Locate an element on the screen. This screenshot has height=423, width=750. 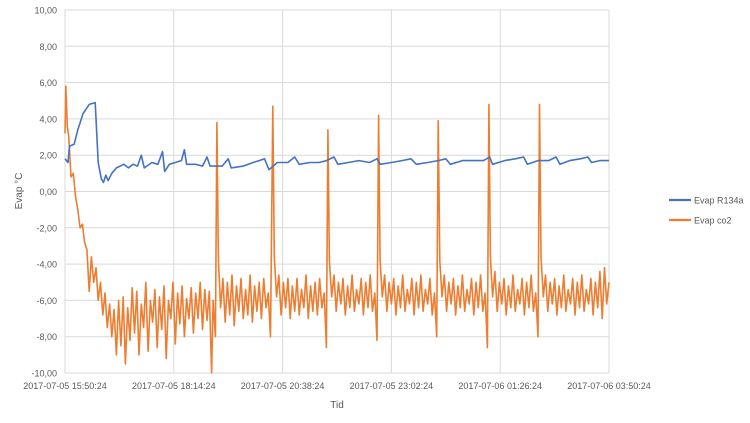
legend-label: Evap co2 is located at coordinates (713, 221).